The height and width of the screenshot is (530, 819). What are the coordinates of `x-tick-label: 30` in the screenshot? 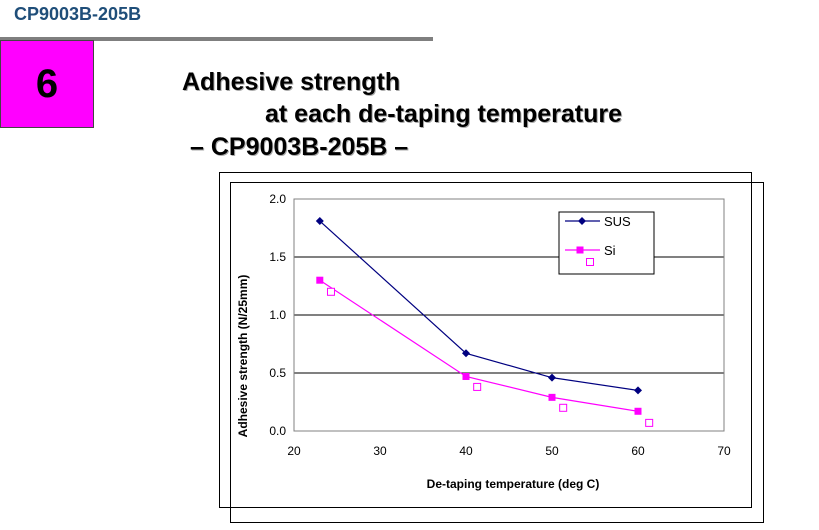 It's located at (380, 451).